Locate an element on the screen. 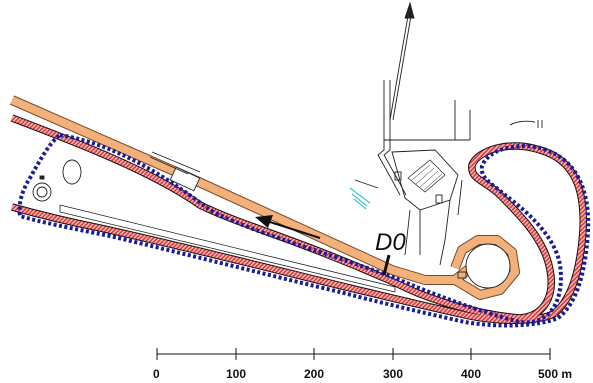  scale-label-200: 200 is located at coordinates (314, 374).